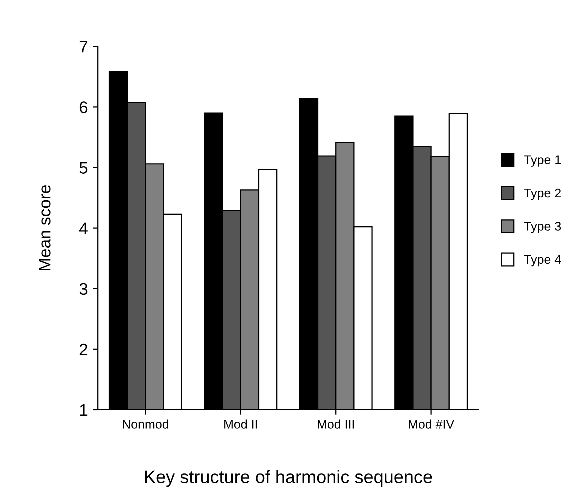 This screenshot has width=577, height=491. I want to click on x-axis-title: Key structure of harmonic sequence, so click(288, 479).